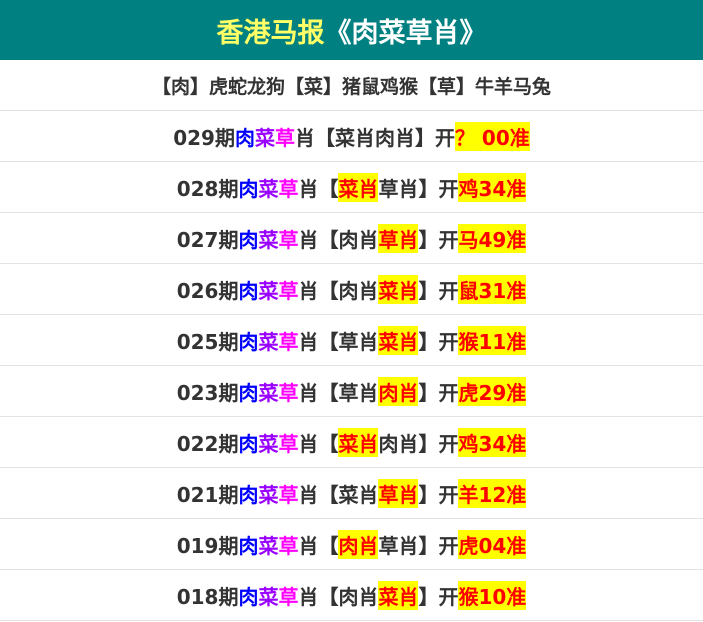 The width and height of the screenshot is (703, 622). What do you see at coordinates (492, 442) in the screenshot?
I see `result: 鸡34准` at bounding box center [492, 442].